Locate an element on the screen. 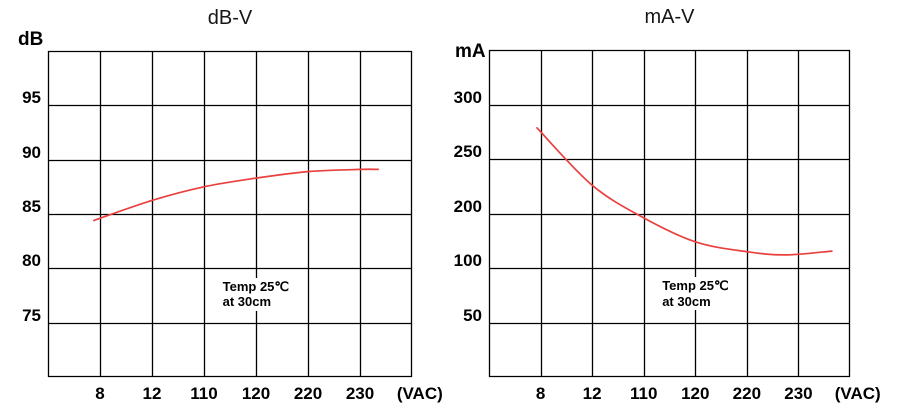 The image size is (905, 420). y-tick-label: 100 is located at coordinates (467, 260).